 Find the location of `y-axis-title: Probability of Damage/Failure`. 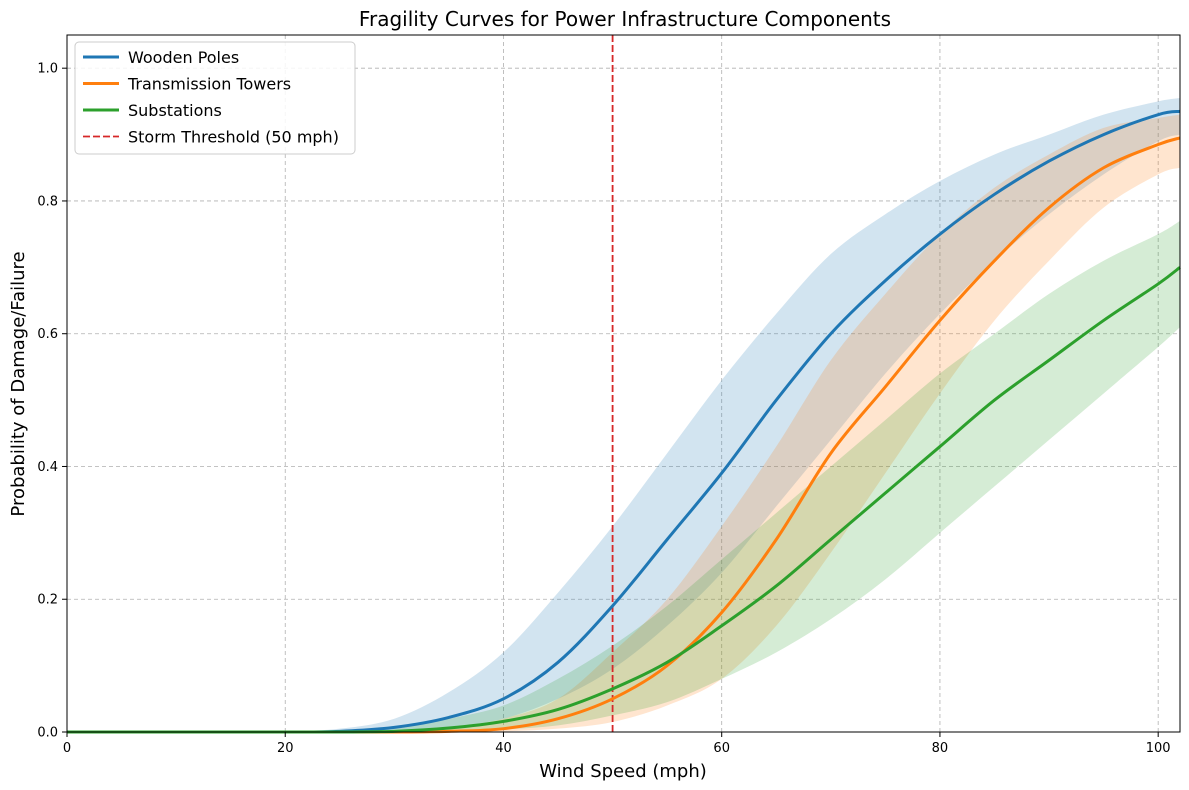

y-axis-title: Probability of Damage/Failure is located at coordinates (18, 383).